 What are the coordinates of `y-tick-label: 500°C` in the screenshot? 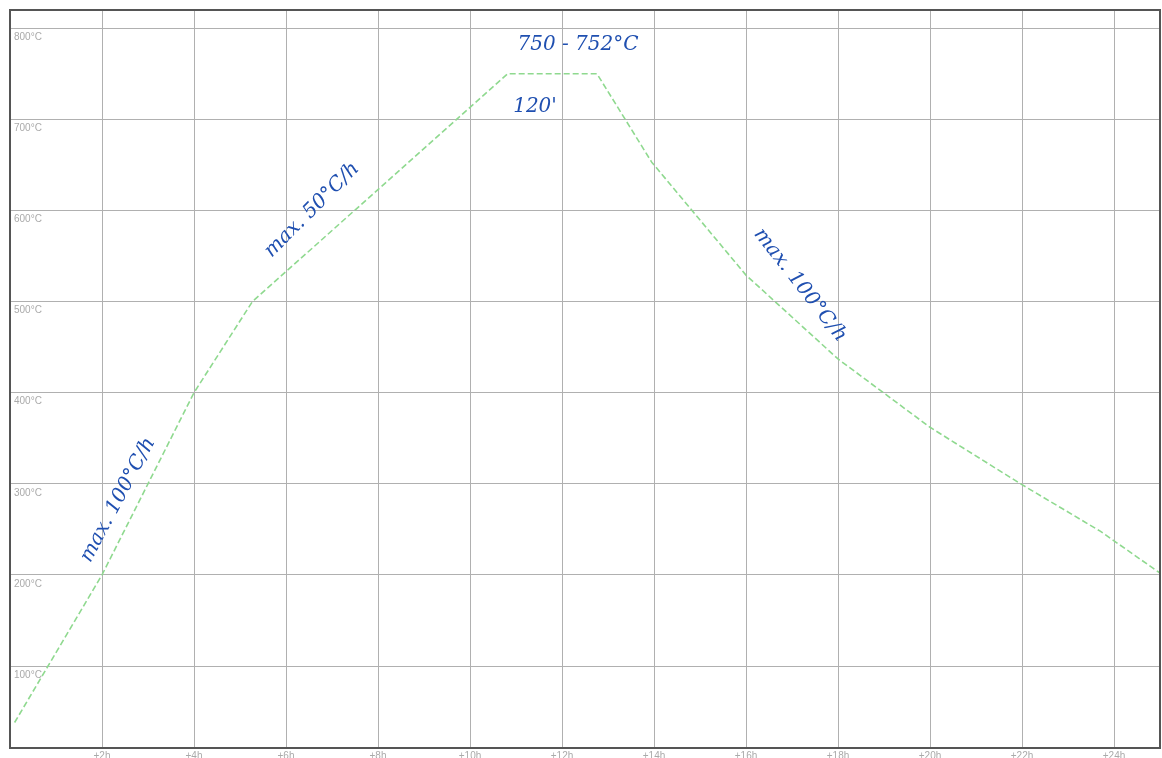 It's located at (28, 310).